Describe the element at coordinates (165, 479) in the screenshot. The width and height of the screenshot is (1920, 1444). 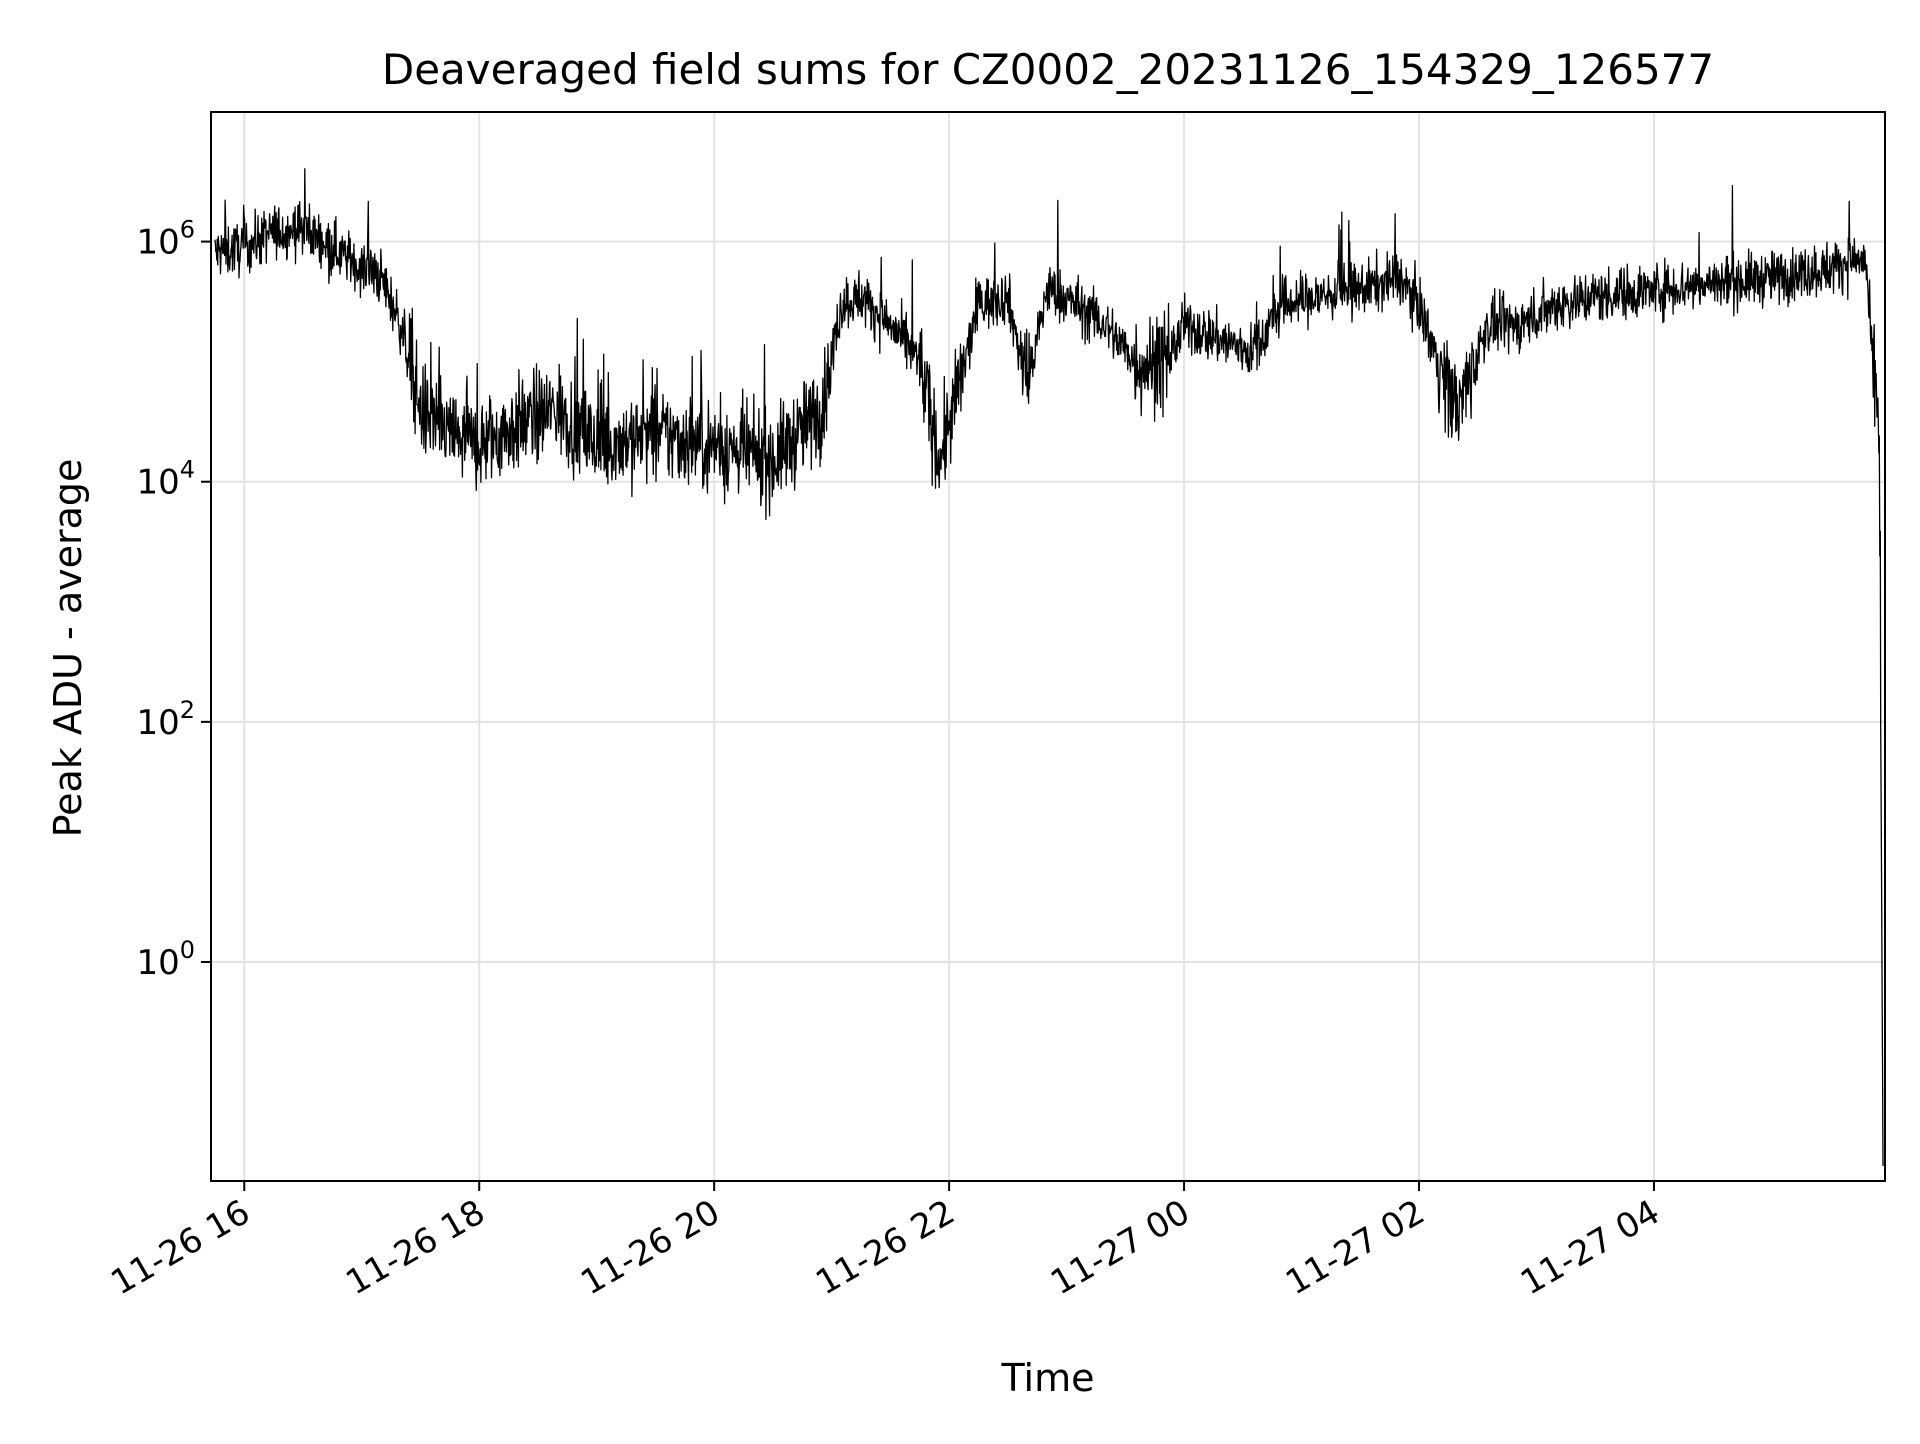
I see `y-tick-label: 10⁴` at that location.